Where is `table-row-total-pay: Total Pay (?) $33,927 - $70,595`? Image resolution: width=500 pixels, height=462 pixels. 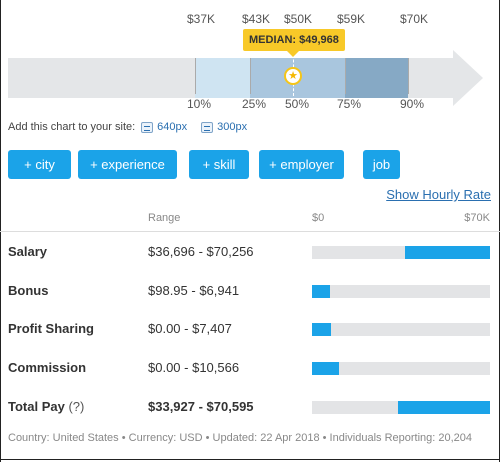
table-row-total-pay: Total Pay (?) $33,927 - $70,595 is located at coordinates (250, 418).